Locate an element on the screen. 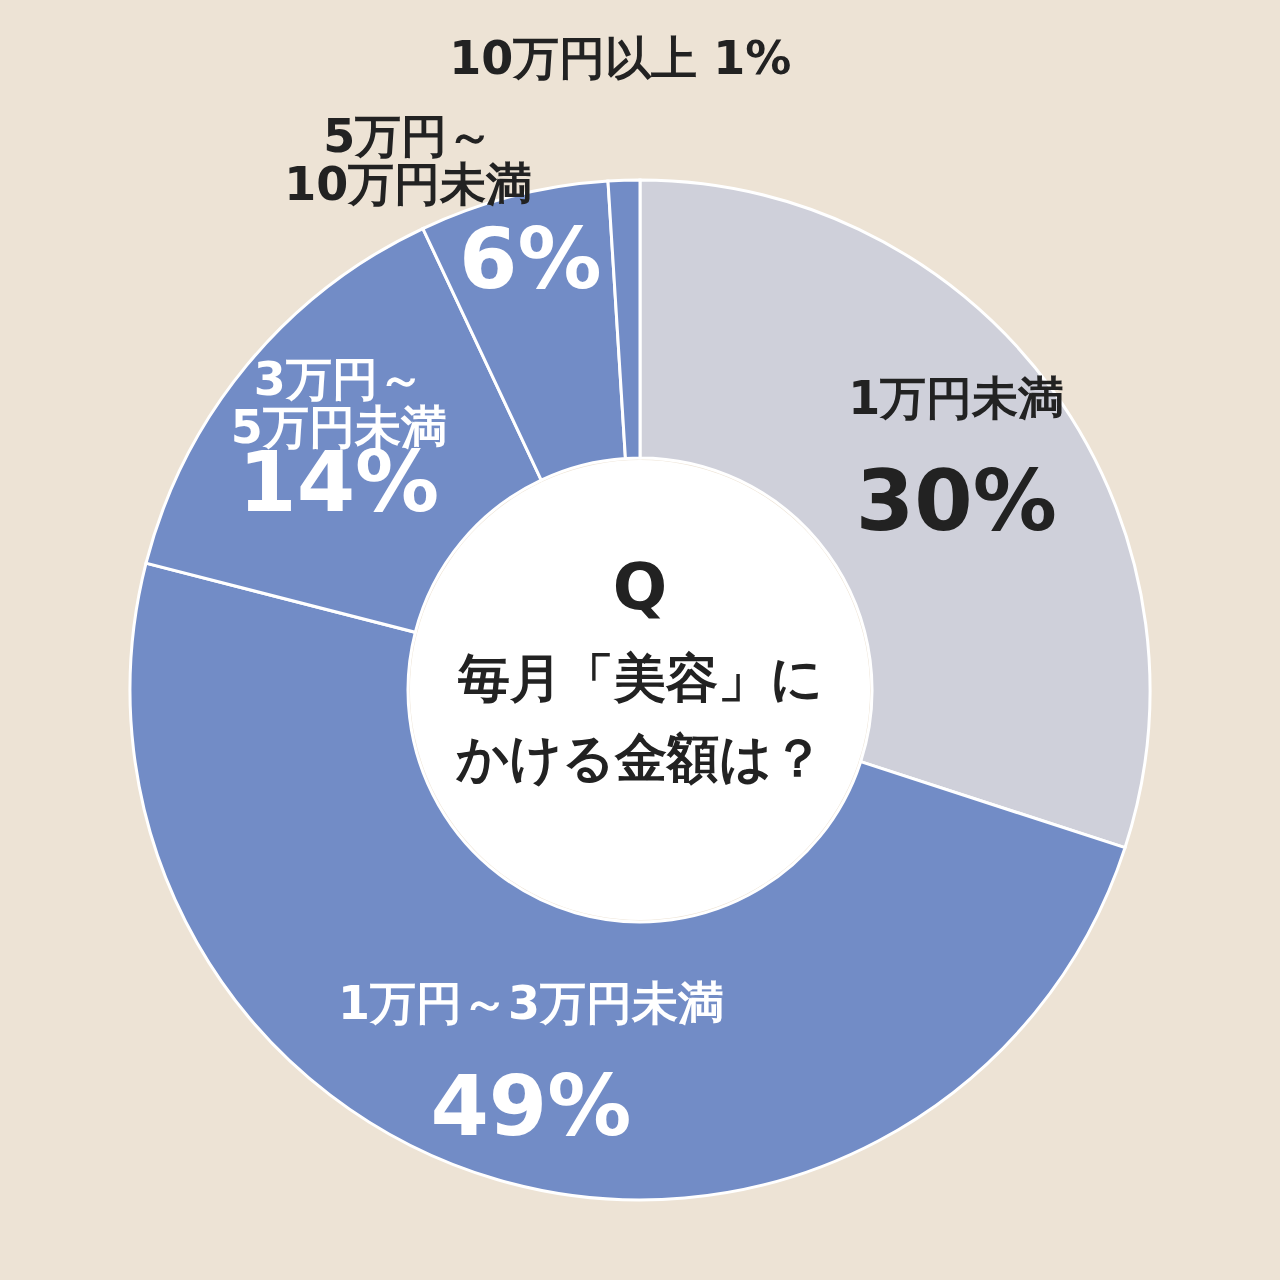 Image resolution: width=1280 pixels, height=1280 pixels. data-label: 49% is located at coordinates (531, 1106).